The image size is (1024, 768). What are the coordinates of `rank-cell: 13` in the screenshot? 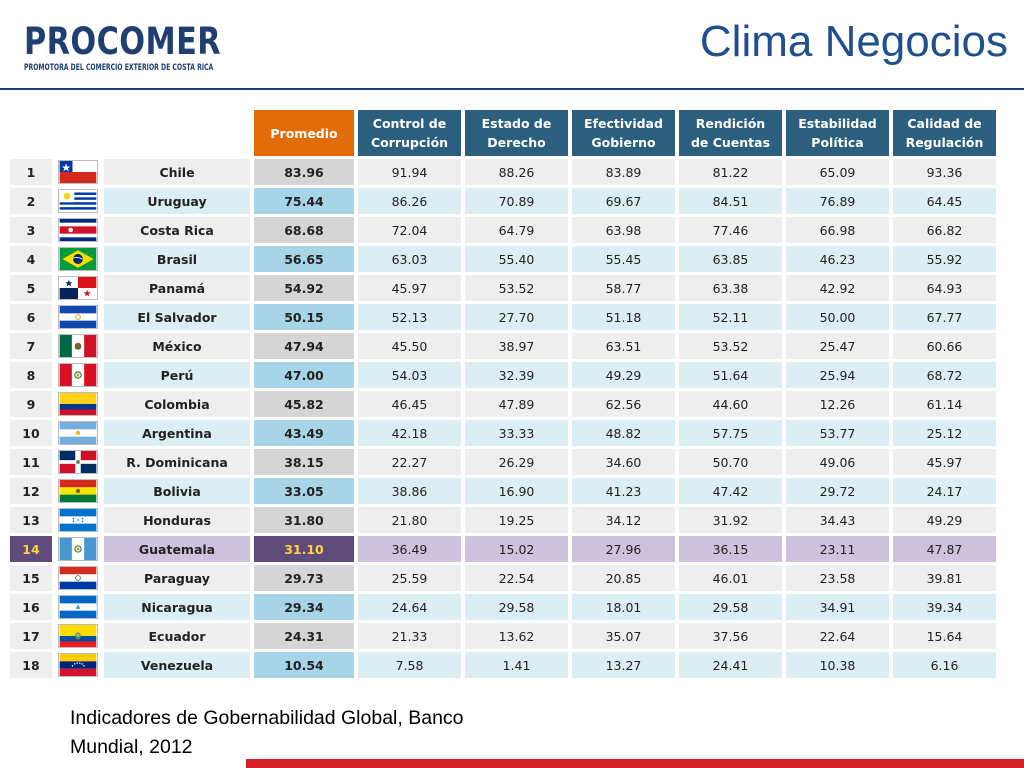 It's located at (31, 520).